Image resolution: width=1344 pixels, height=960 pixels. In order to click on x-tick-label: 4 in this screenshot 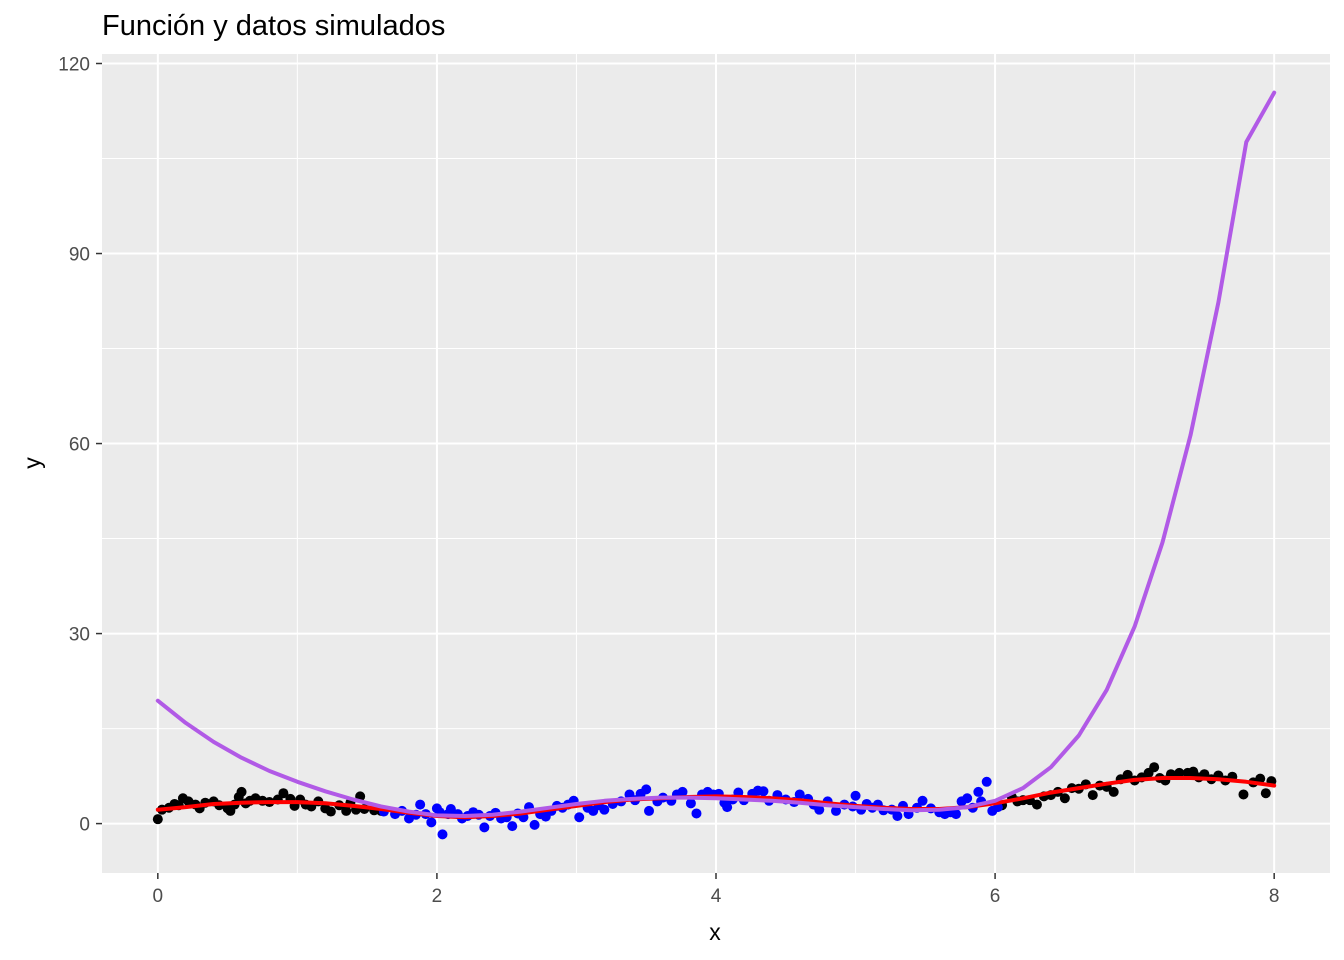, I will do `click(716, 896)`.